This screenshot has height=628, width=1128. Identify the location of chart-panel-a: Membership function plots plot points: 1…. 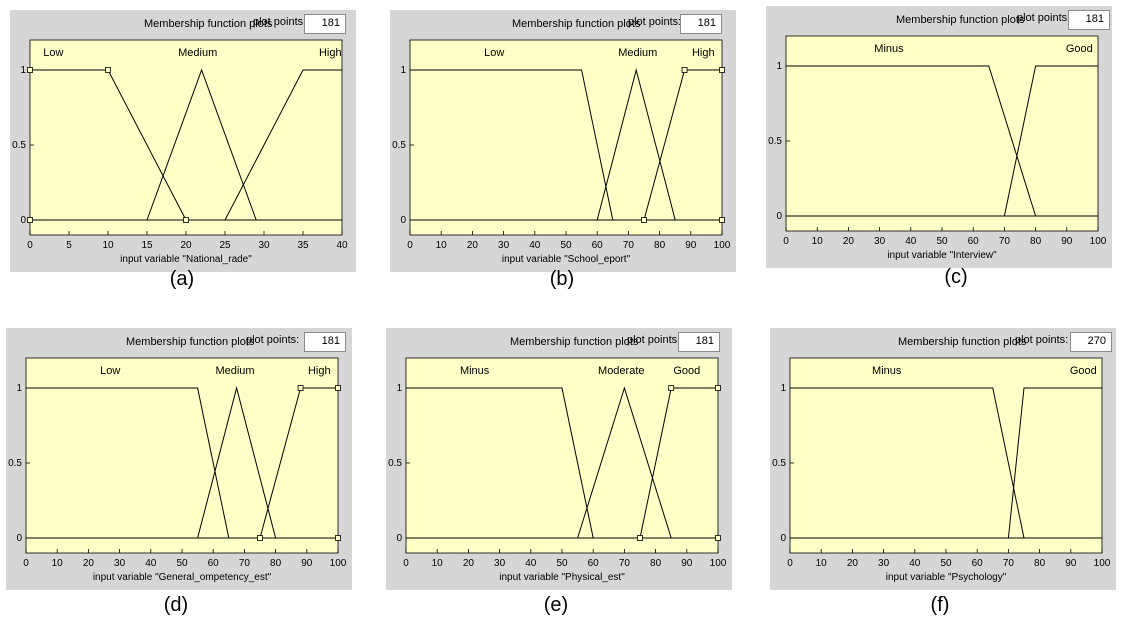
(183, 141).